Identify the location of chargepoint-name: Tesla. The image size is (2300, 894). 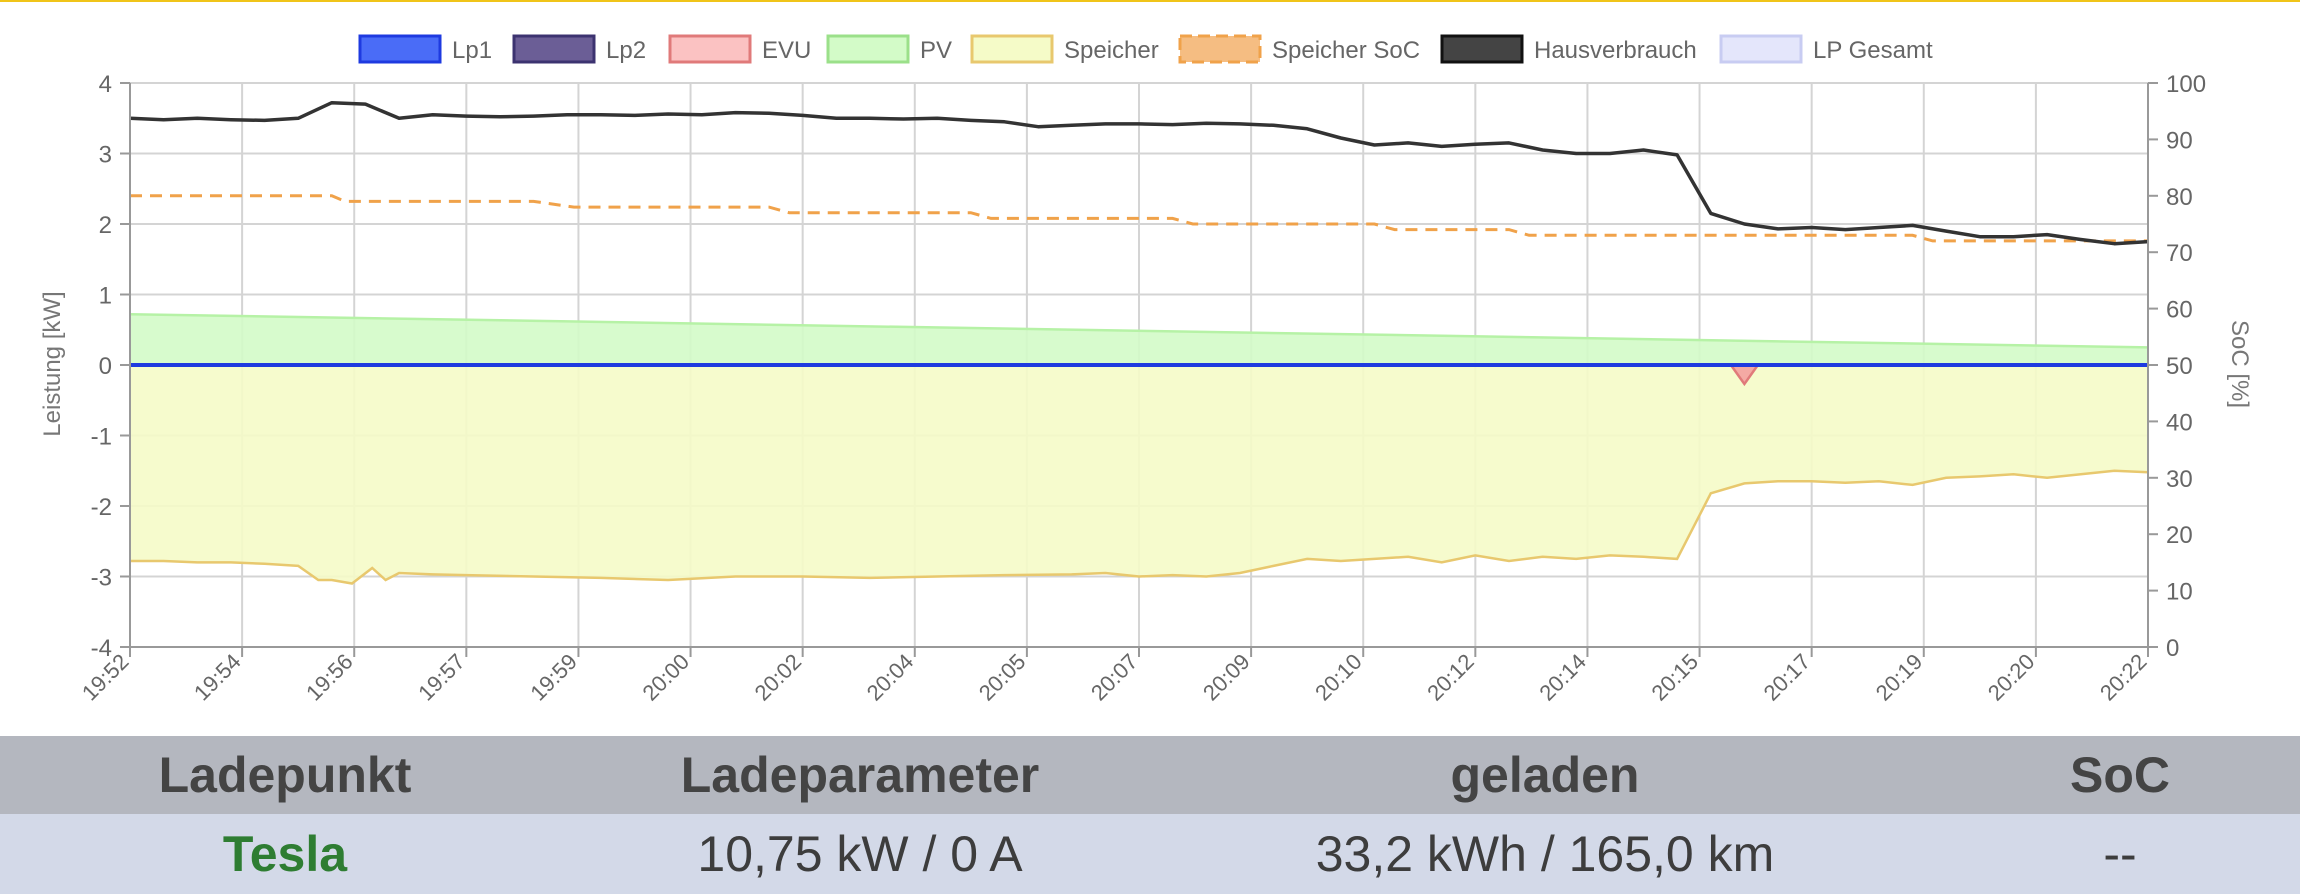
(285, 854).